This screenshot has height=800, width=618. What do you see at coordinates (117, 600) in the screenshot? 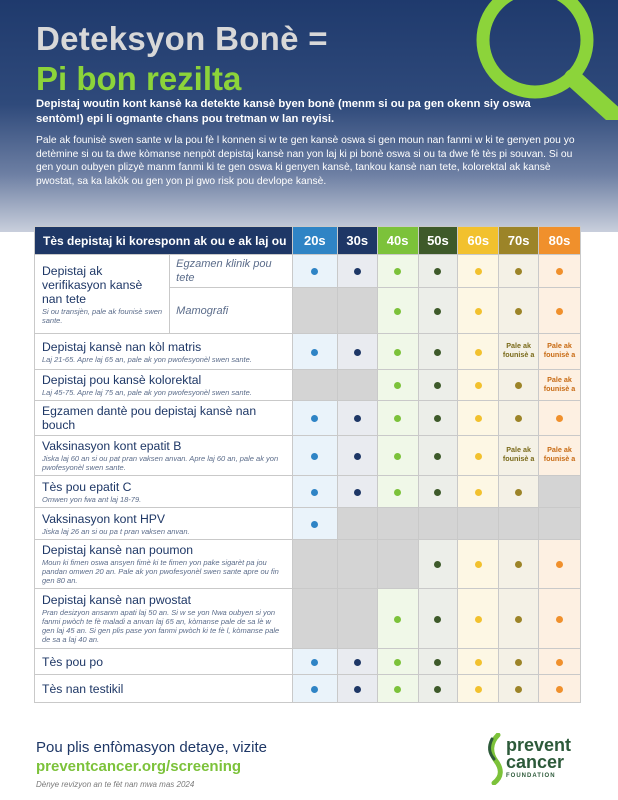
I see `screening-name: Depistaj kansè nan pwostat` at bounding box center [117, 600].